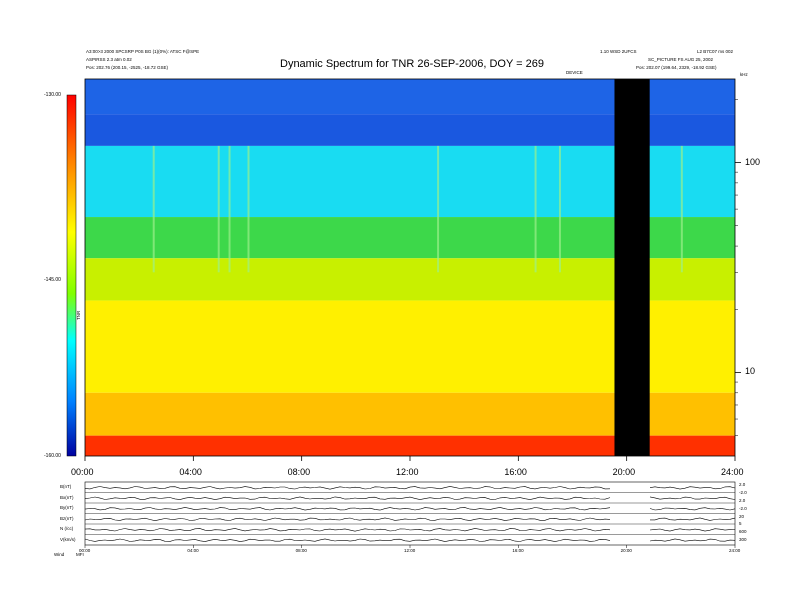 Image resolution: width=792 pixels, height=612 pixels. Describe the element at coordinates (624, 472) in the screenshot. I see `x-tick-label: 20:00` at that location.